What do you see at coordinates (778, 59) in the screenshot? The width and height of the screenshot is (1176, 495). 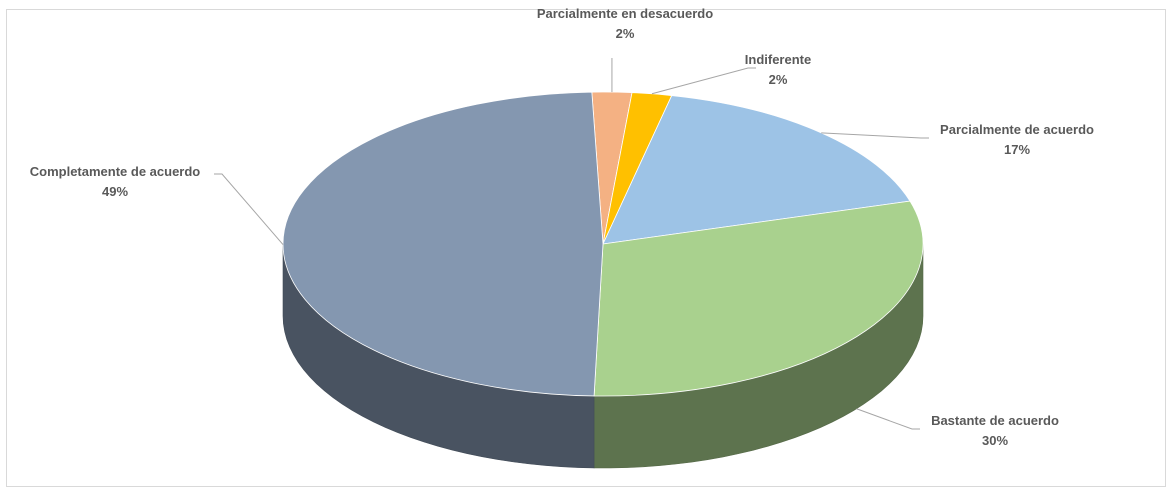 I see `slice-label-1: Indiferente` at bounding box center [778, 59].